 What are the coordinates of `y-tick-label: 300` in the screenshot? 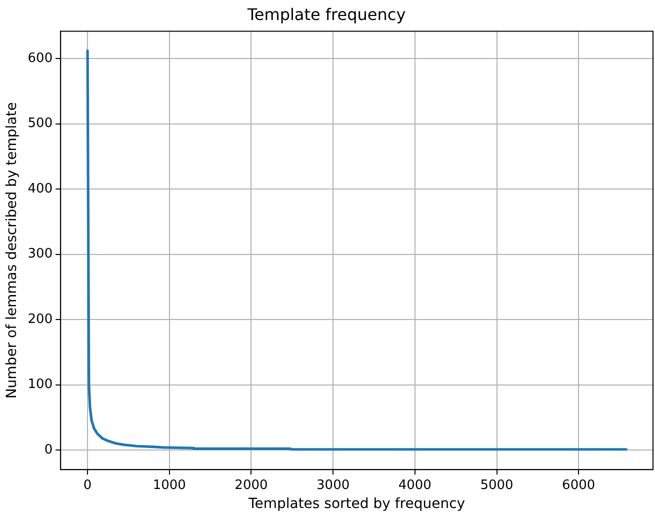 It's located at (40, 254).